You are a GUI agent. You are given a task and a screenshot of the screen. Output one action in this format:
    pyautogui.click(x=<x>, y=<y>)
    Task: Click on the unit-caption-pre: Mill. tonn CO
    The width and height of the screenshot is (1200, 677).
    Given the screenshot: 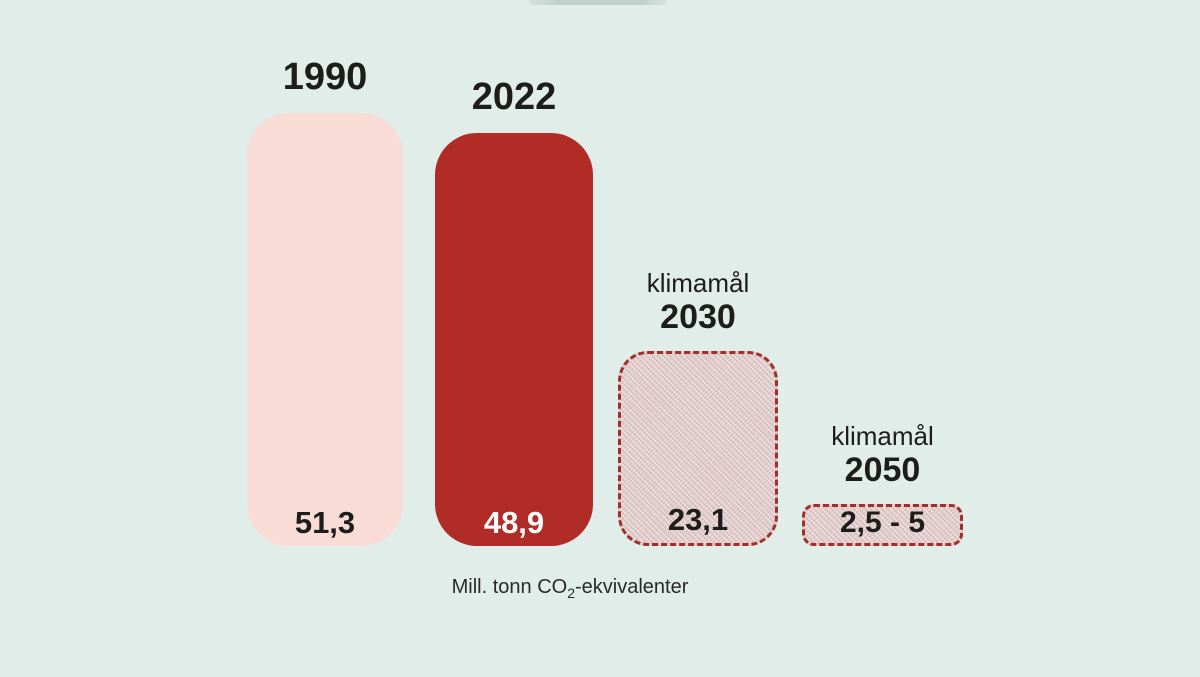 What is the action you would take?
    pyautogui.click(x=509, y=587)
    